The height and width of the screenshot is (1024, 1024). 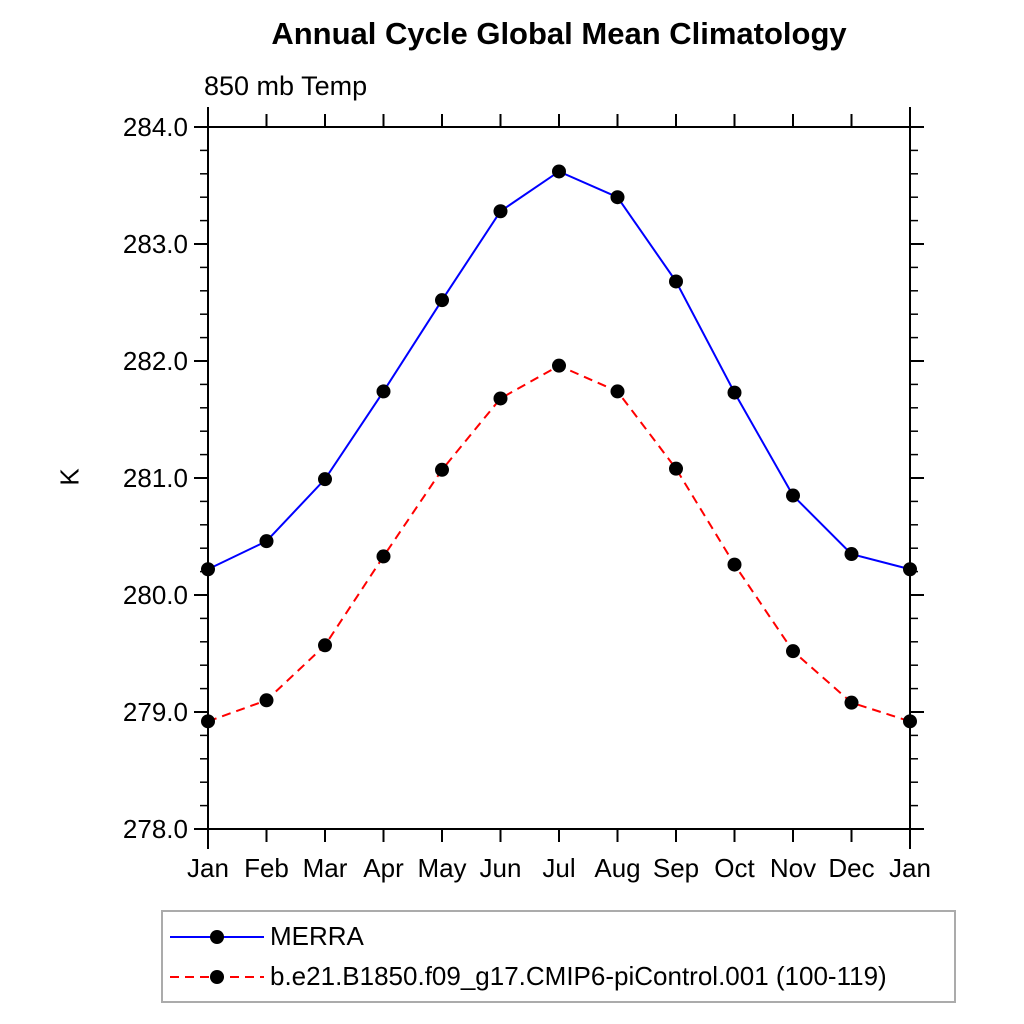 I want to click on x-axis-tick-label: Feb, so click(x=266, y=868).